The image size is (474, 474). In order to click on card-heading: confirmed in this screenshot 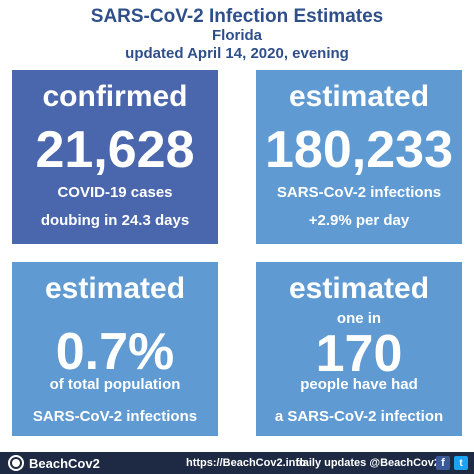, I will do `click(115, 96)`.